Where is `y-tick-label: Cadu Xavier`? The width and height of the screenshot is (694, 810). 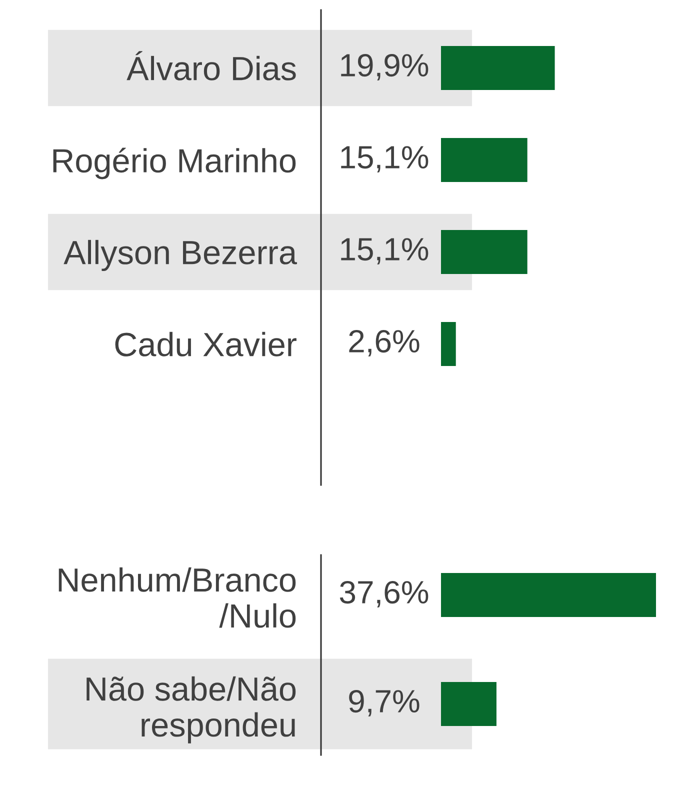 y-tick-label: Cadu Xavier is located at coordinates (205, 344).